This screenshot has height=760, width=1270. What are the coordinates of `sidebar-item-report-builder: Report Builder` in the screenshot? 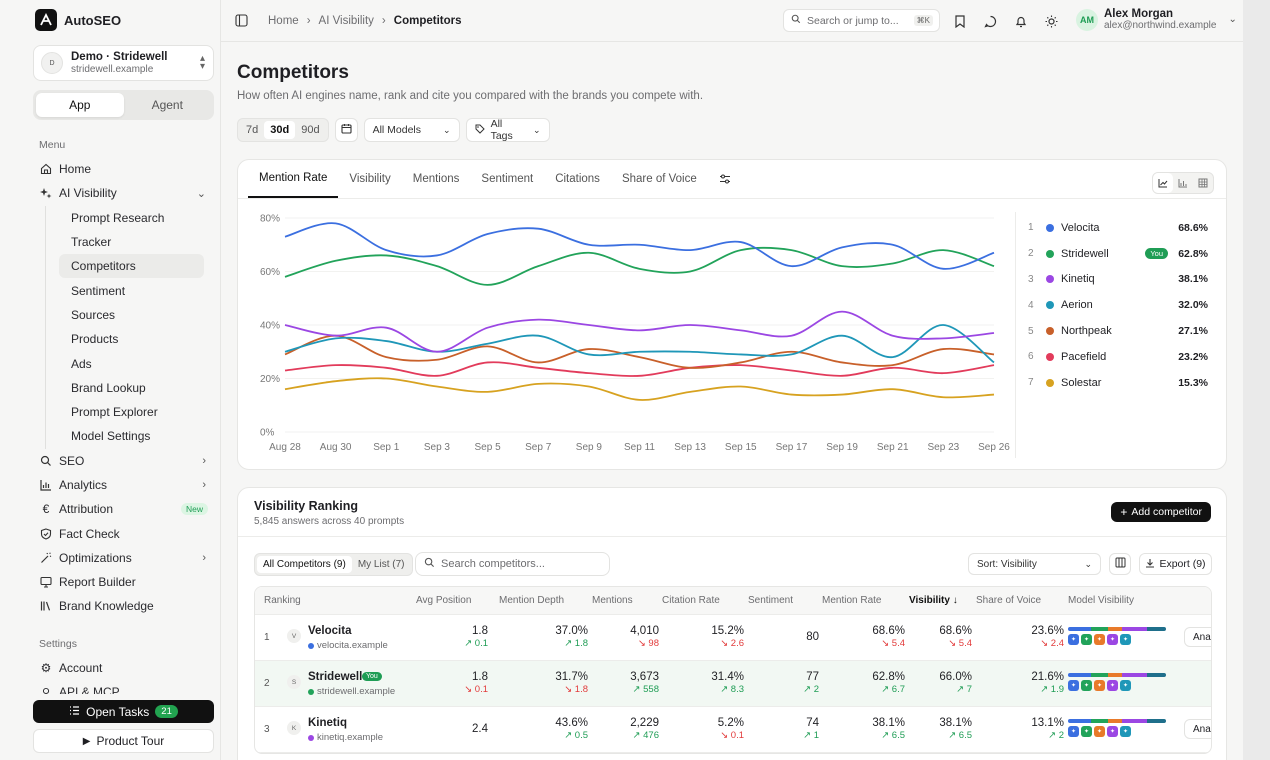 It's located at (123, 582).